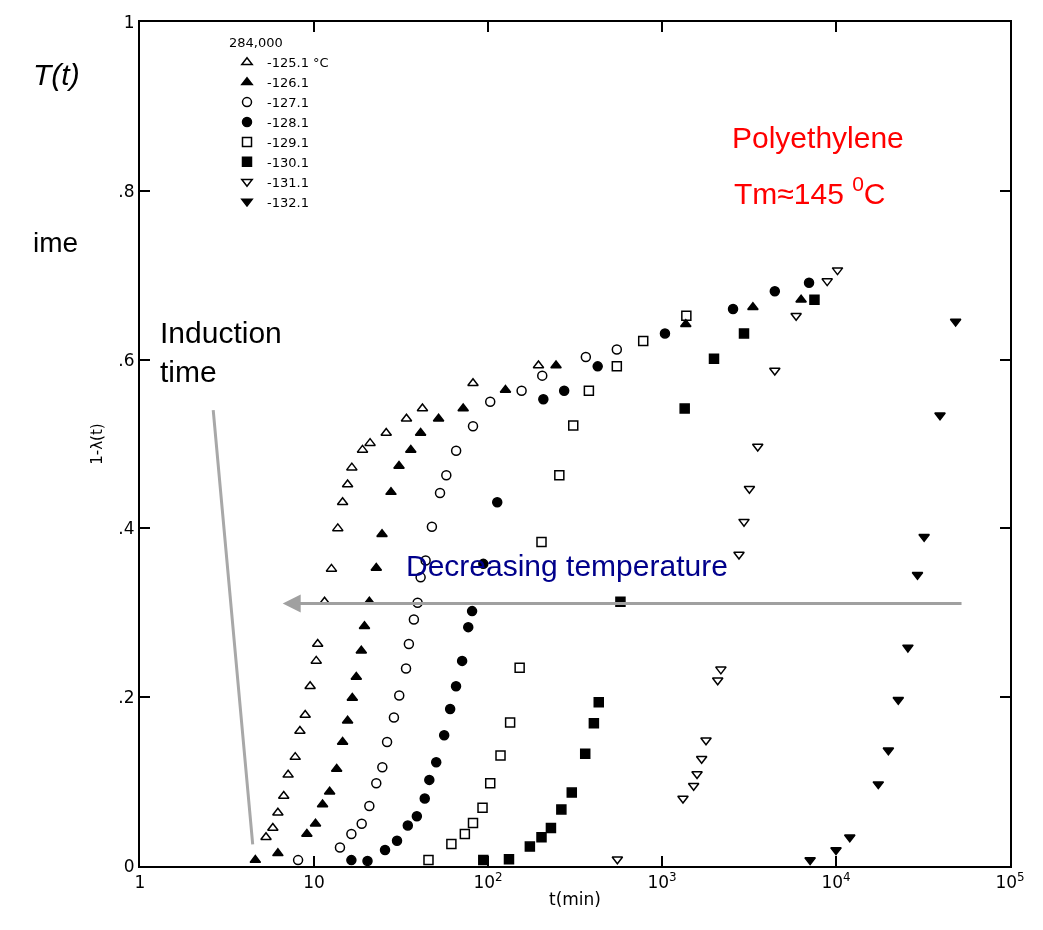  What do you see at coordinates (129, 865) in the screenshot?
I see `y-tick-label: 0` at bounding box center [129, 865].